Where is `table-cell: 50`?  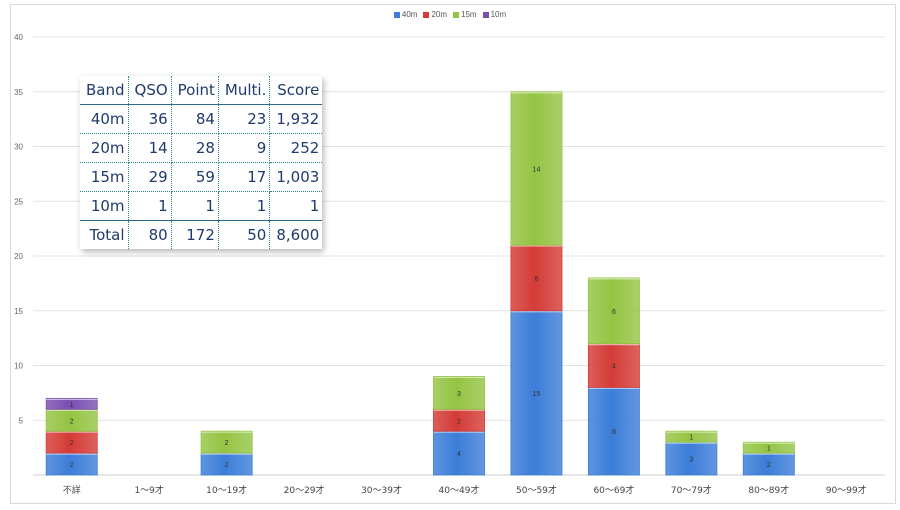 table-cell: 50 is located at coordinates (244, 234).